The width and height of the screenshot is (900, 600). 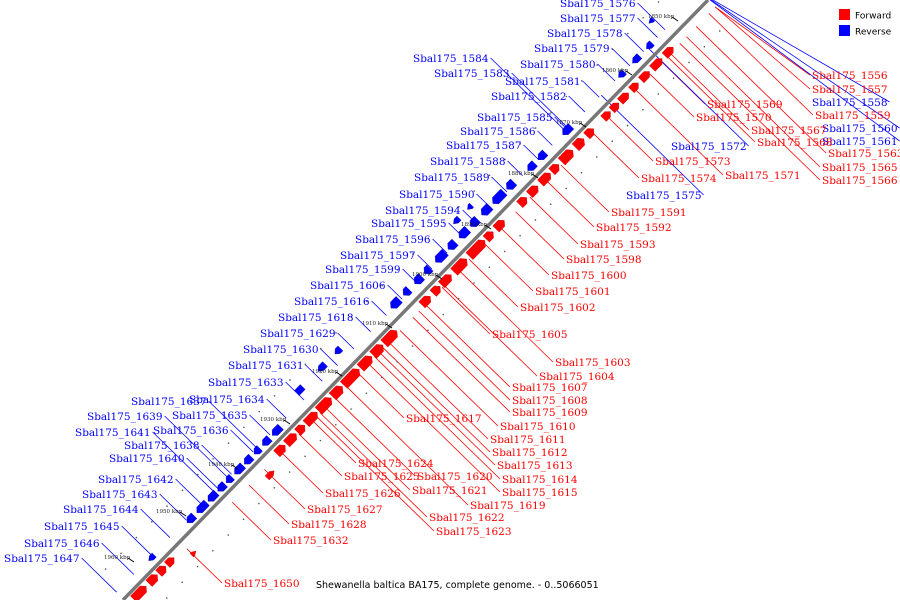 What do you see at coordinates (281, 350) in the screenshot?
I see `gene-label: Sbal175_1630` at bounding box center [281, 350].